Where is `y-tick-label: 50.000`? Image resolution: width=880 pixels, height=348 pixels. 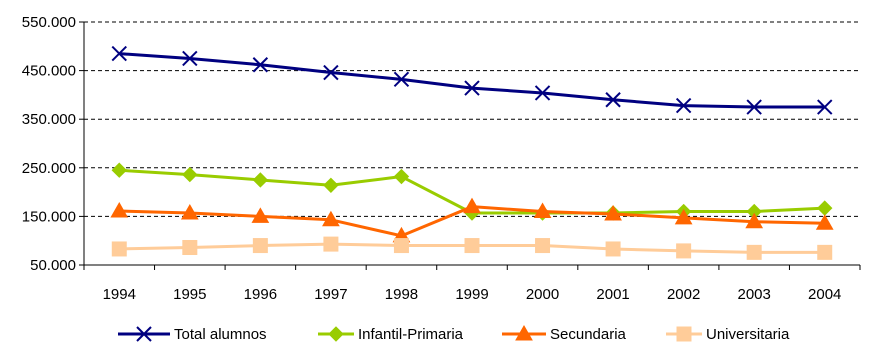 y-tick-label: 50.000 is located at coordinates (53, 265).